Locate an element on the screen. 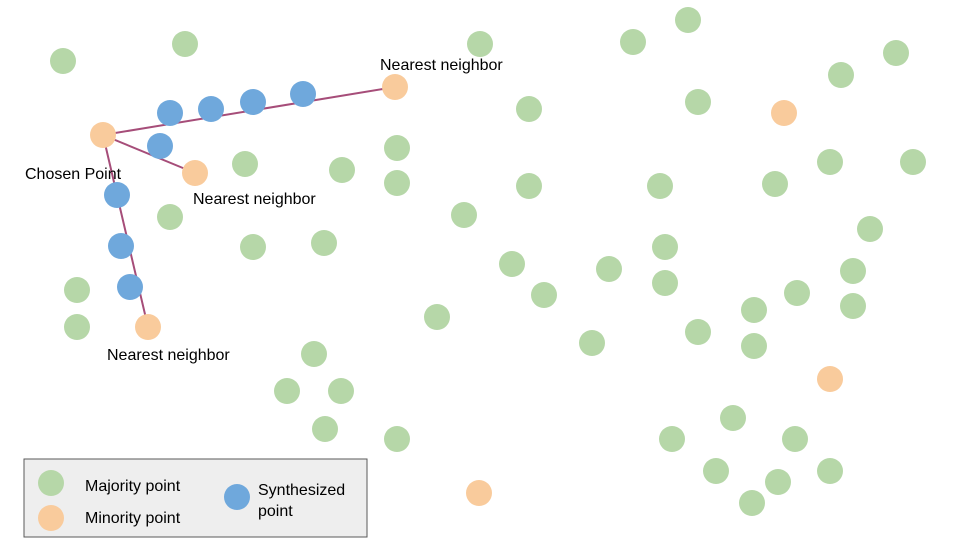  legend-minority-label: Minority point is located at coordinates (133, 518).